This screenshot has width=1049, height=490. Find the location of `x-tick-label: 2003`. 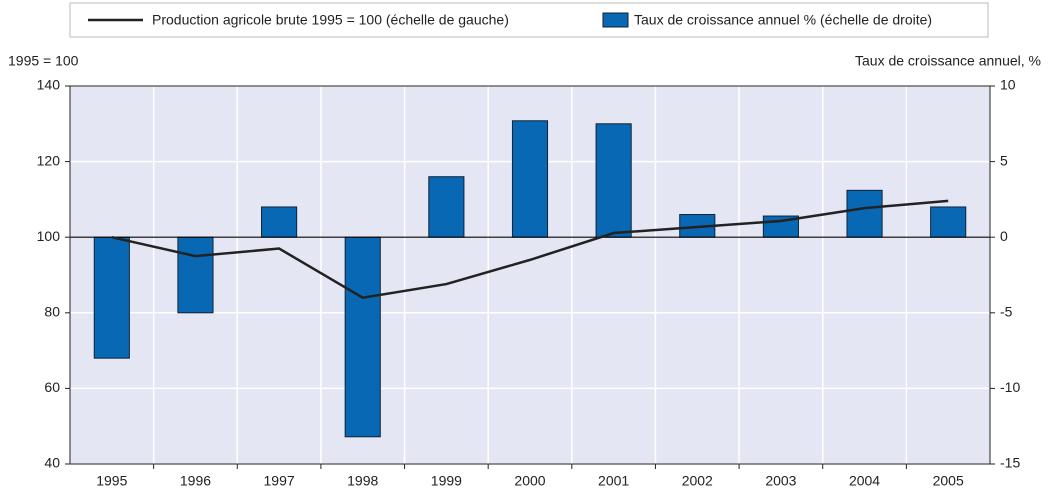

x-tick-label: 2003 is located at coordinates (780, 481).